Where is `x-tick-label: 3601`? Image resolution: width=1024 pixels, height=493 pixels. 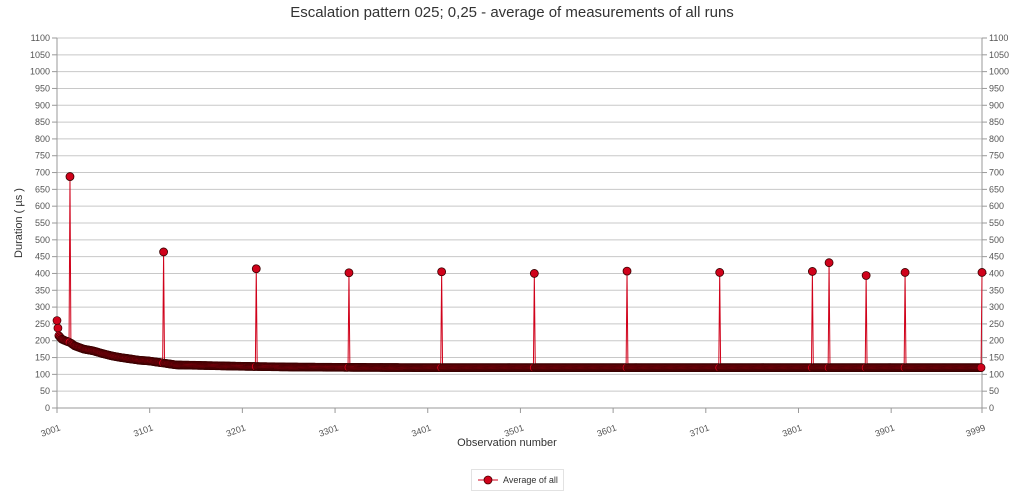 x-tick-label: 3601 is located at coordinates (607, 430).